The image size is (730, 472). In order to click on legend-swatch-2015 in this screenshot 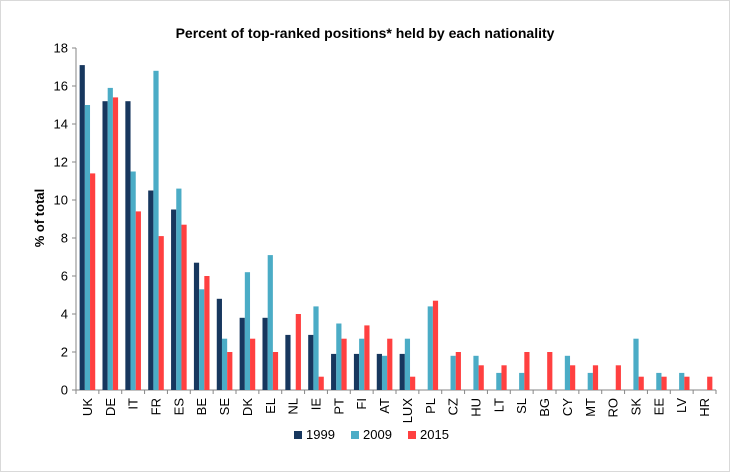, I will do `click(412, 435)`.